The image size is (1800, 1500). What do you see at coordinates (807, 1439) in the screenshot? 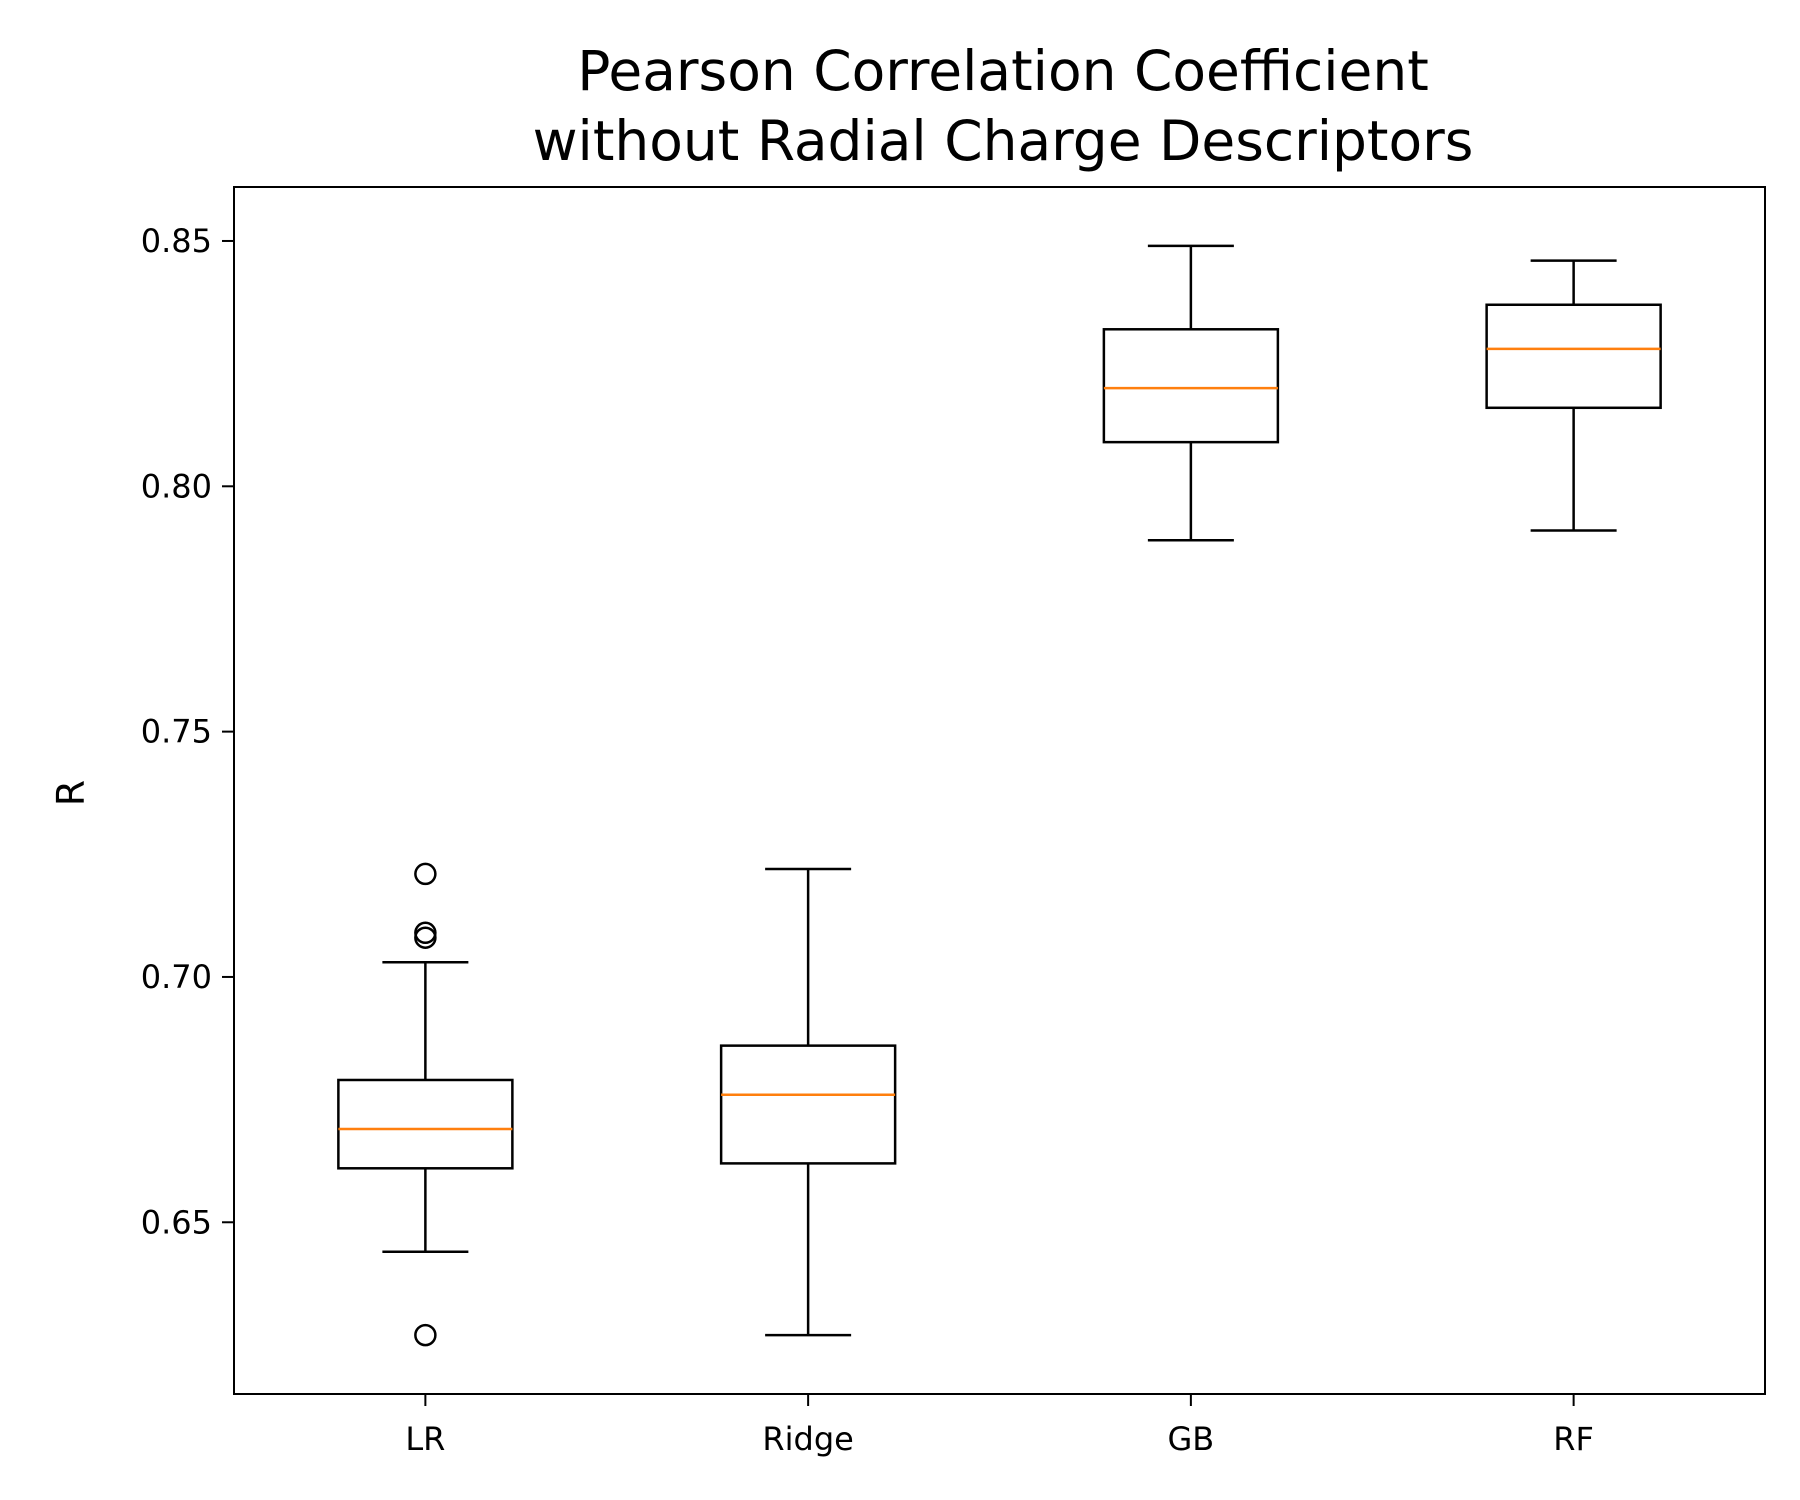
I see `x-tick-label: Ridge` at bounding box center [807, 1439].